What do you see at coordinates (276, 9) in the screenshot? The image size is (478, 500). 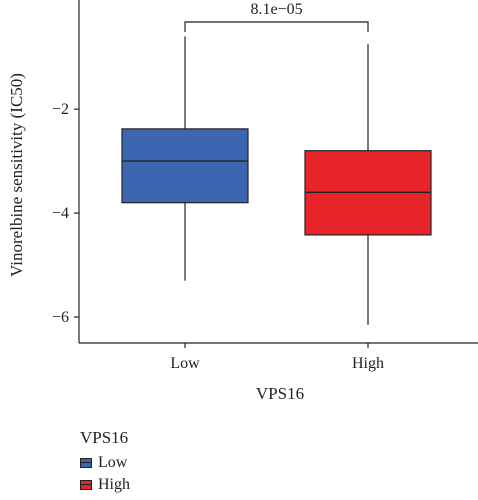 I see `p-value-label: 8.1e−05` at bounding box center [276, 9].